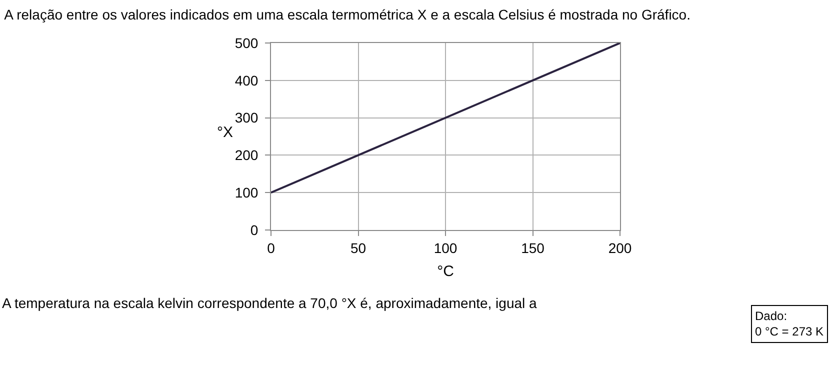 The height and width of the screenshot is (378, 833). Describe the element at coordinates (246, 42) in the screenshot. I see `y-tick-label: 500` at that location.